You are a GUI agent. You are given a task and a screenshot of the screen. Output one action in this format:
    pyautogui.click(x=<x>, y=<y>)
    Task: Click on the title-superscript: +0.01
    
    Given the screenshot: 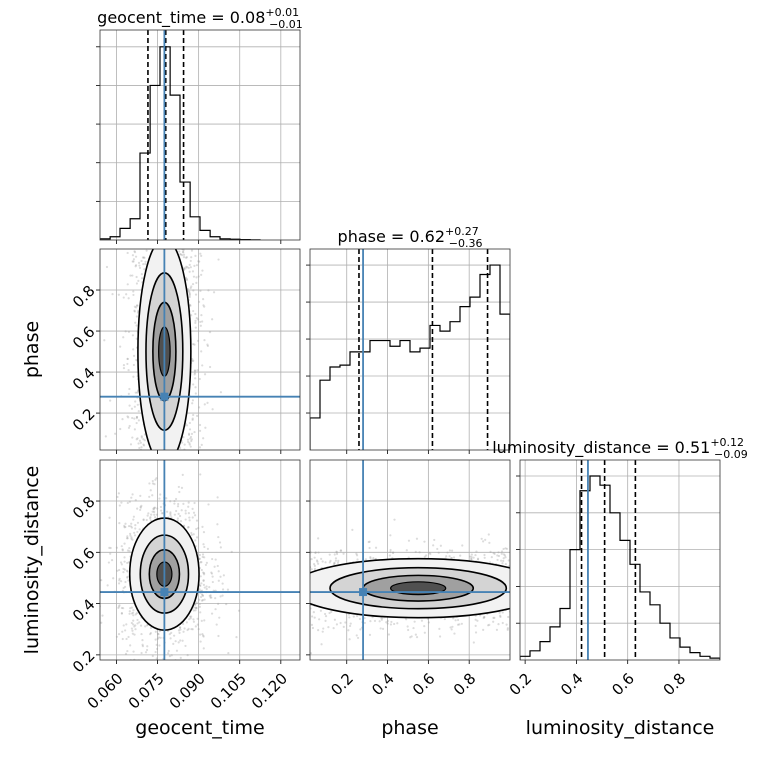 What is the action you would take?
    pyautogui.click(x=282, y=12)
    